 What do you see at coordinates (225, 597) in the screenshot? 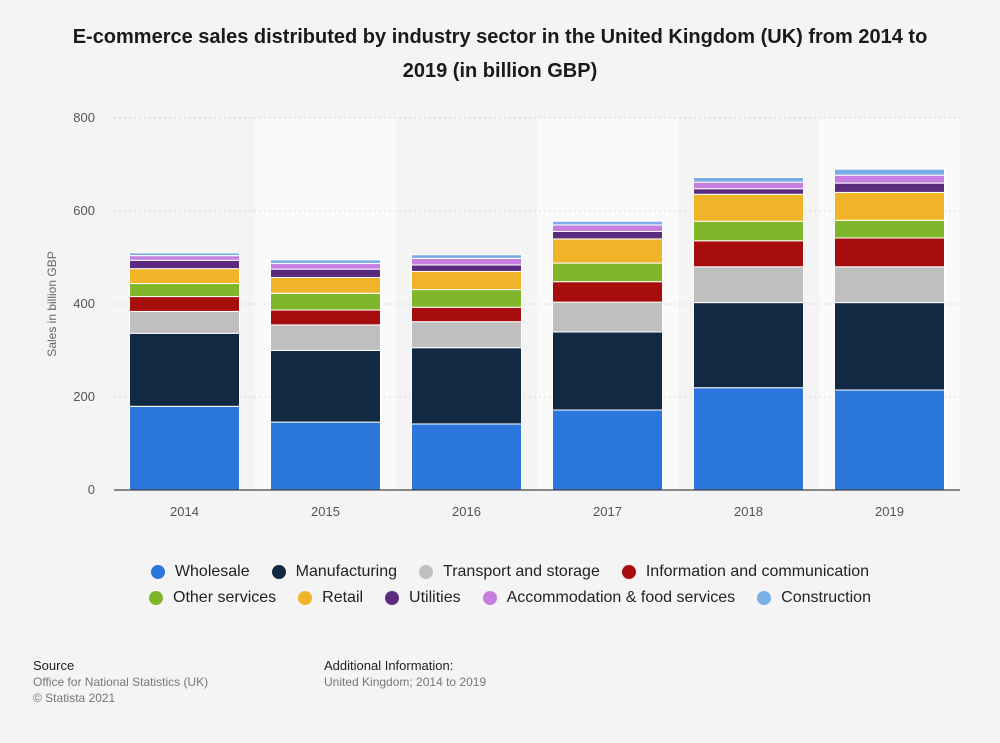
I see `legend-label: Other services` at bounding box center [225, 597].